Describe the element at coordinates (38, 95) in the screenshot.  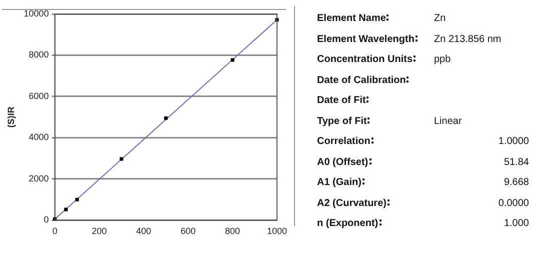
I see `y-tick-label: 6000` at that location.